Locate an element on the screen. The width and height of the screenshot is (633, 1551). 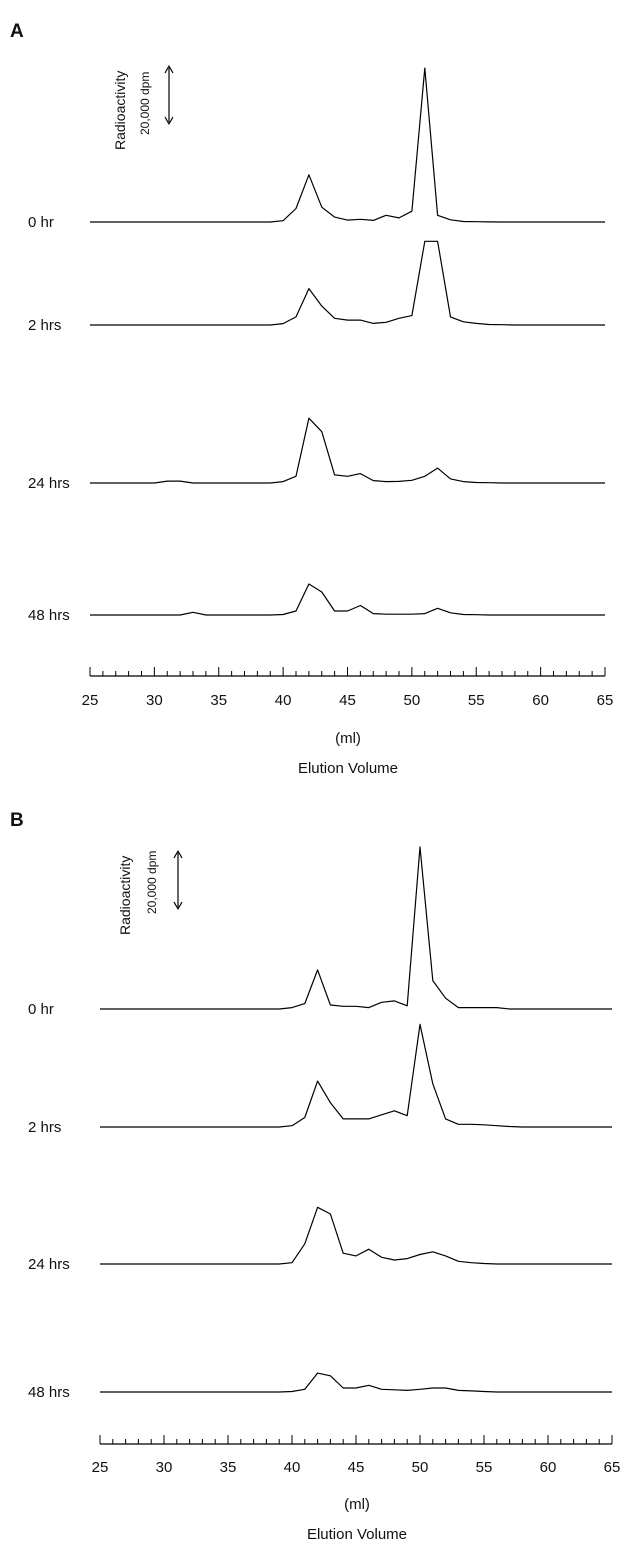
panel-b-x-tick-label: 45 is located at coordinates (356, 1467).